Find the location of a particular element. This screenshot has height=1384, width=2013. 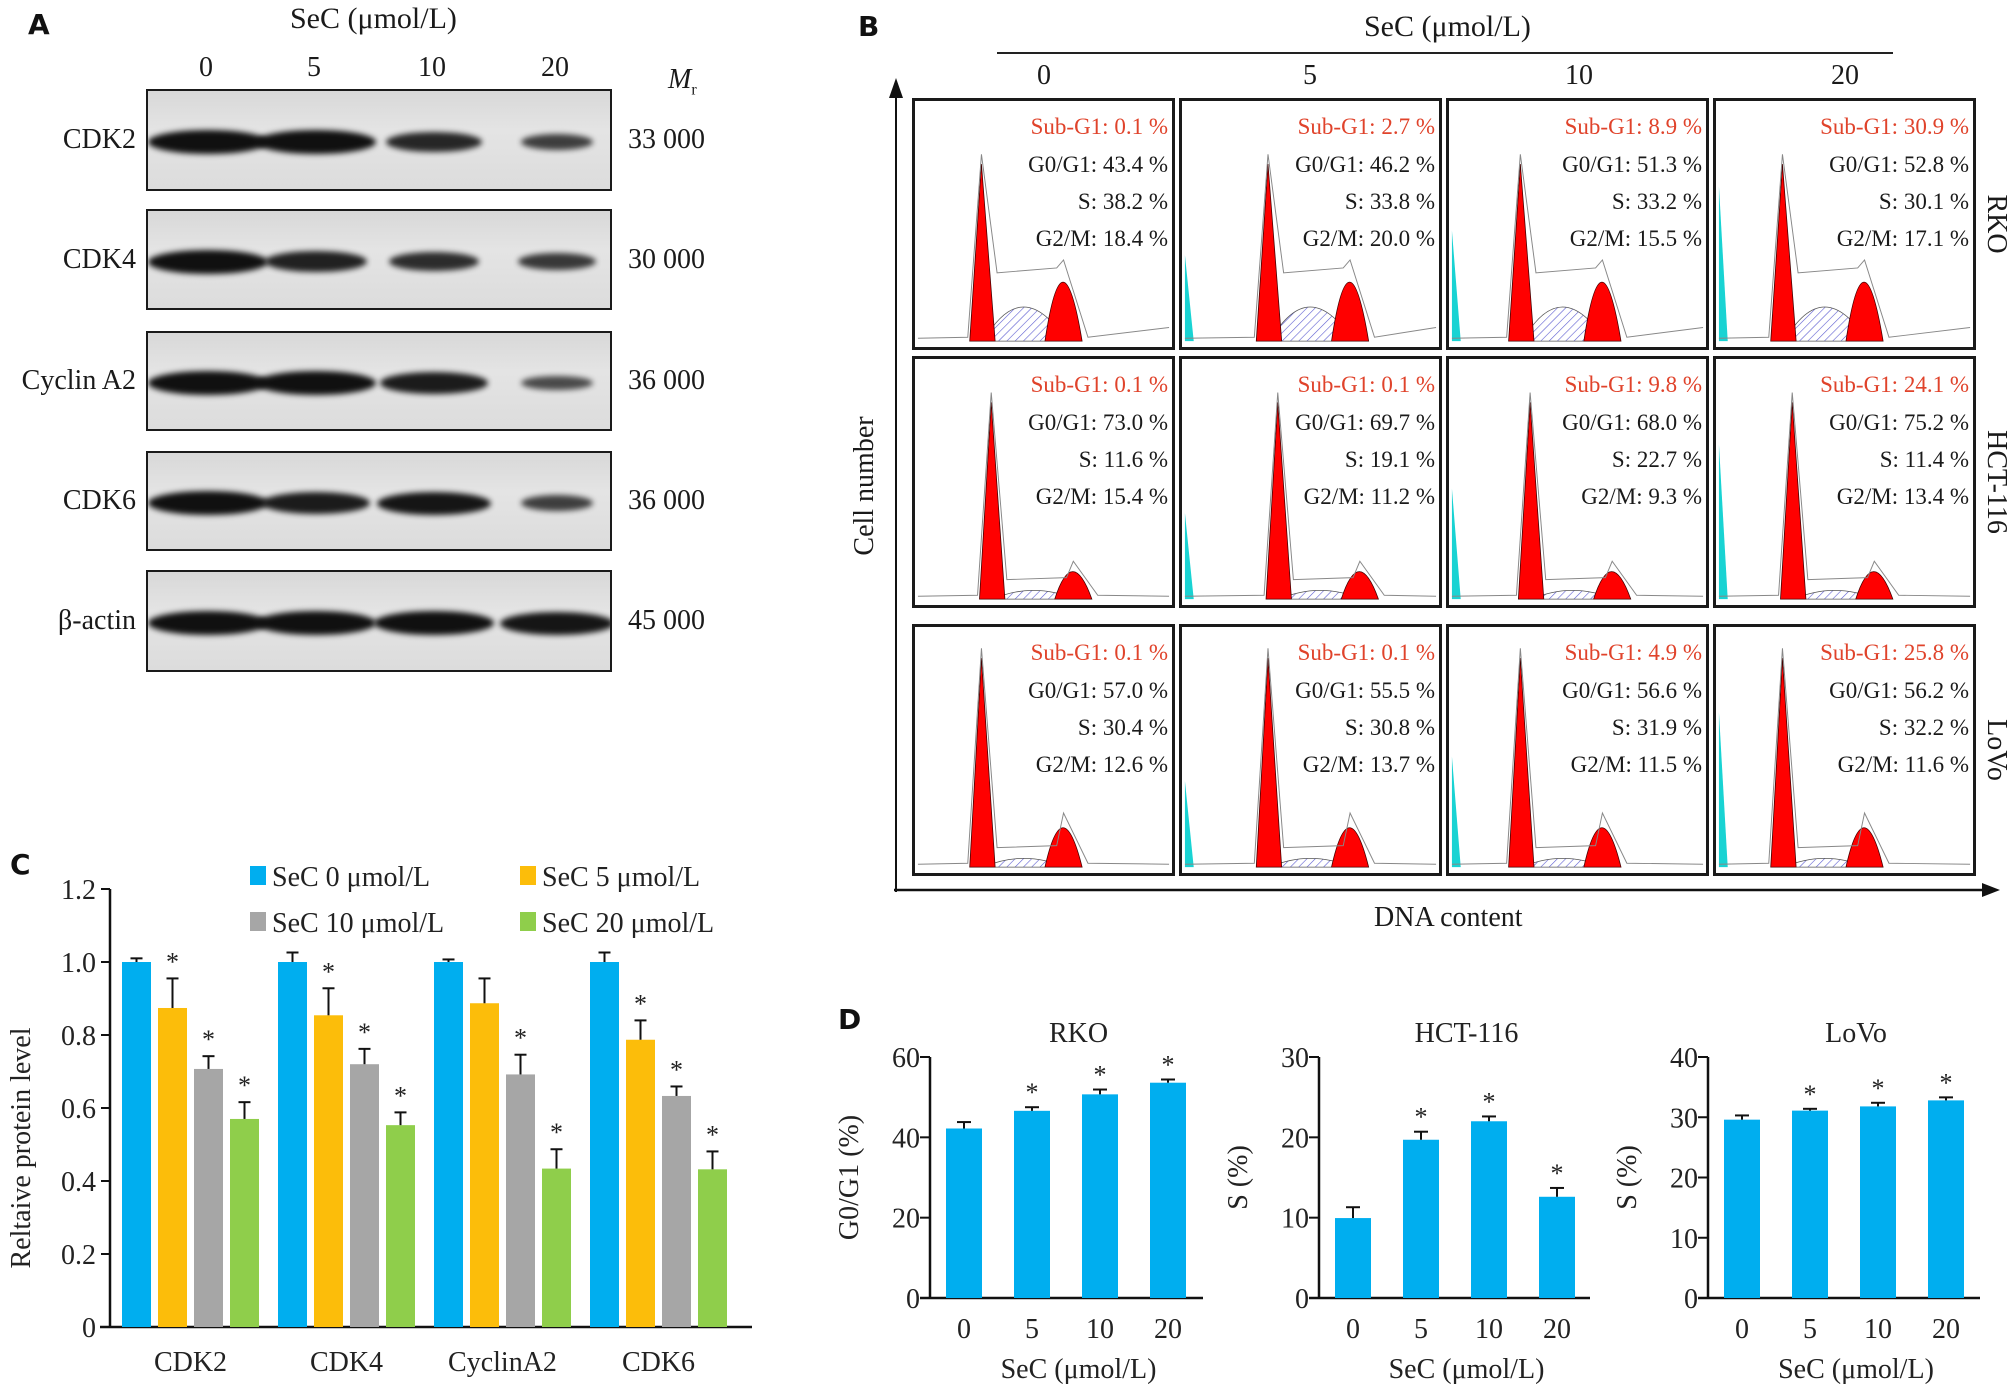

hct116-s-phase-chart: 0 10 20 30 S (%) HCT-116 0 * 5 * 10 * 20 SeC (μmol/L) is located at coordinates (1406, 1201).